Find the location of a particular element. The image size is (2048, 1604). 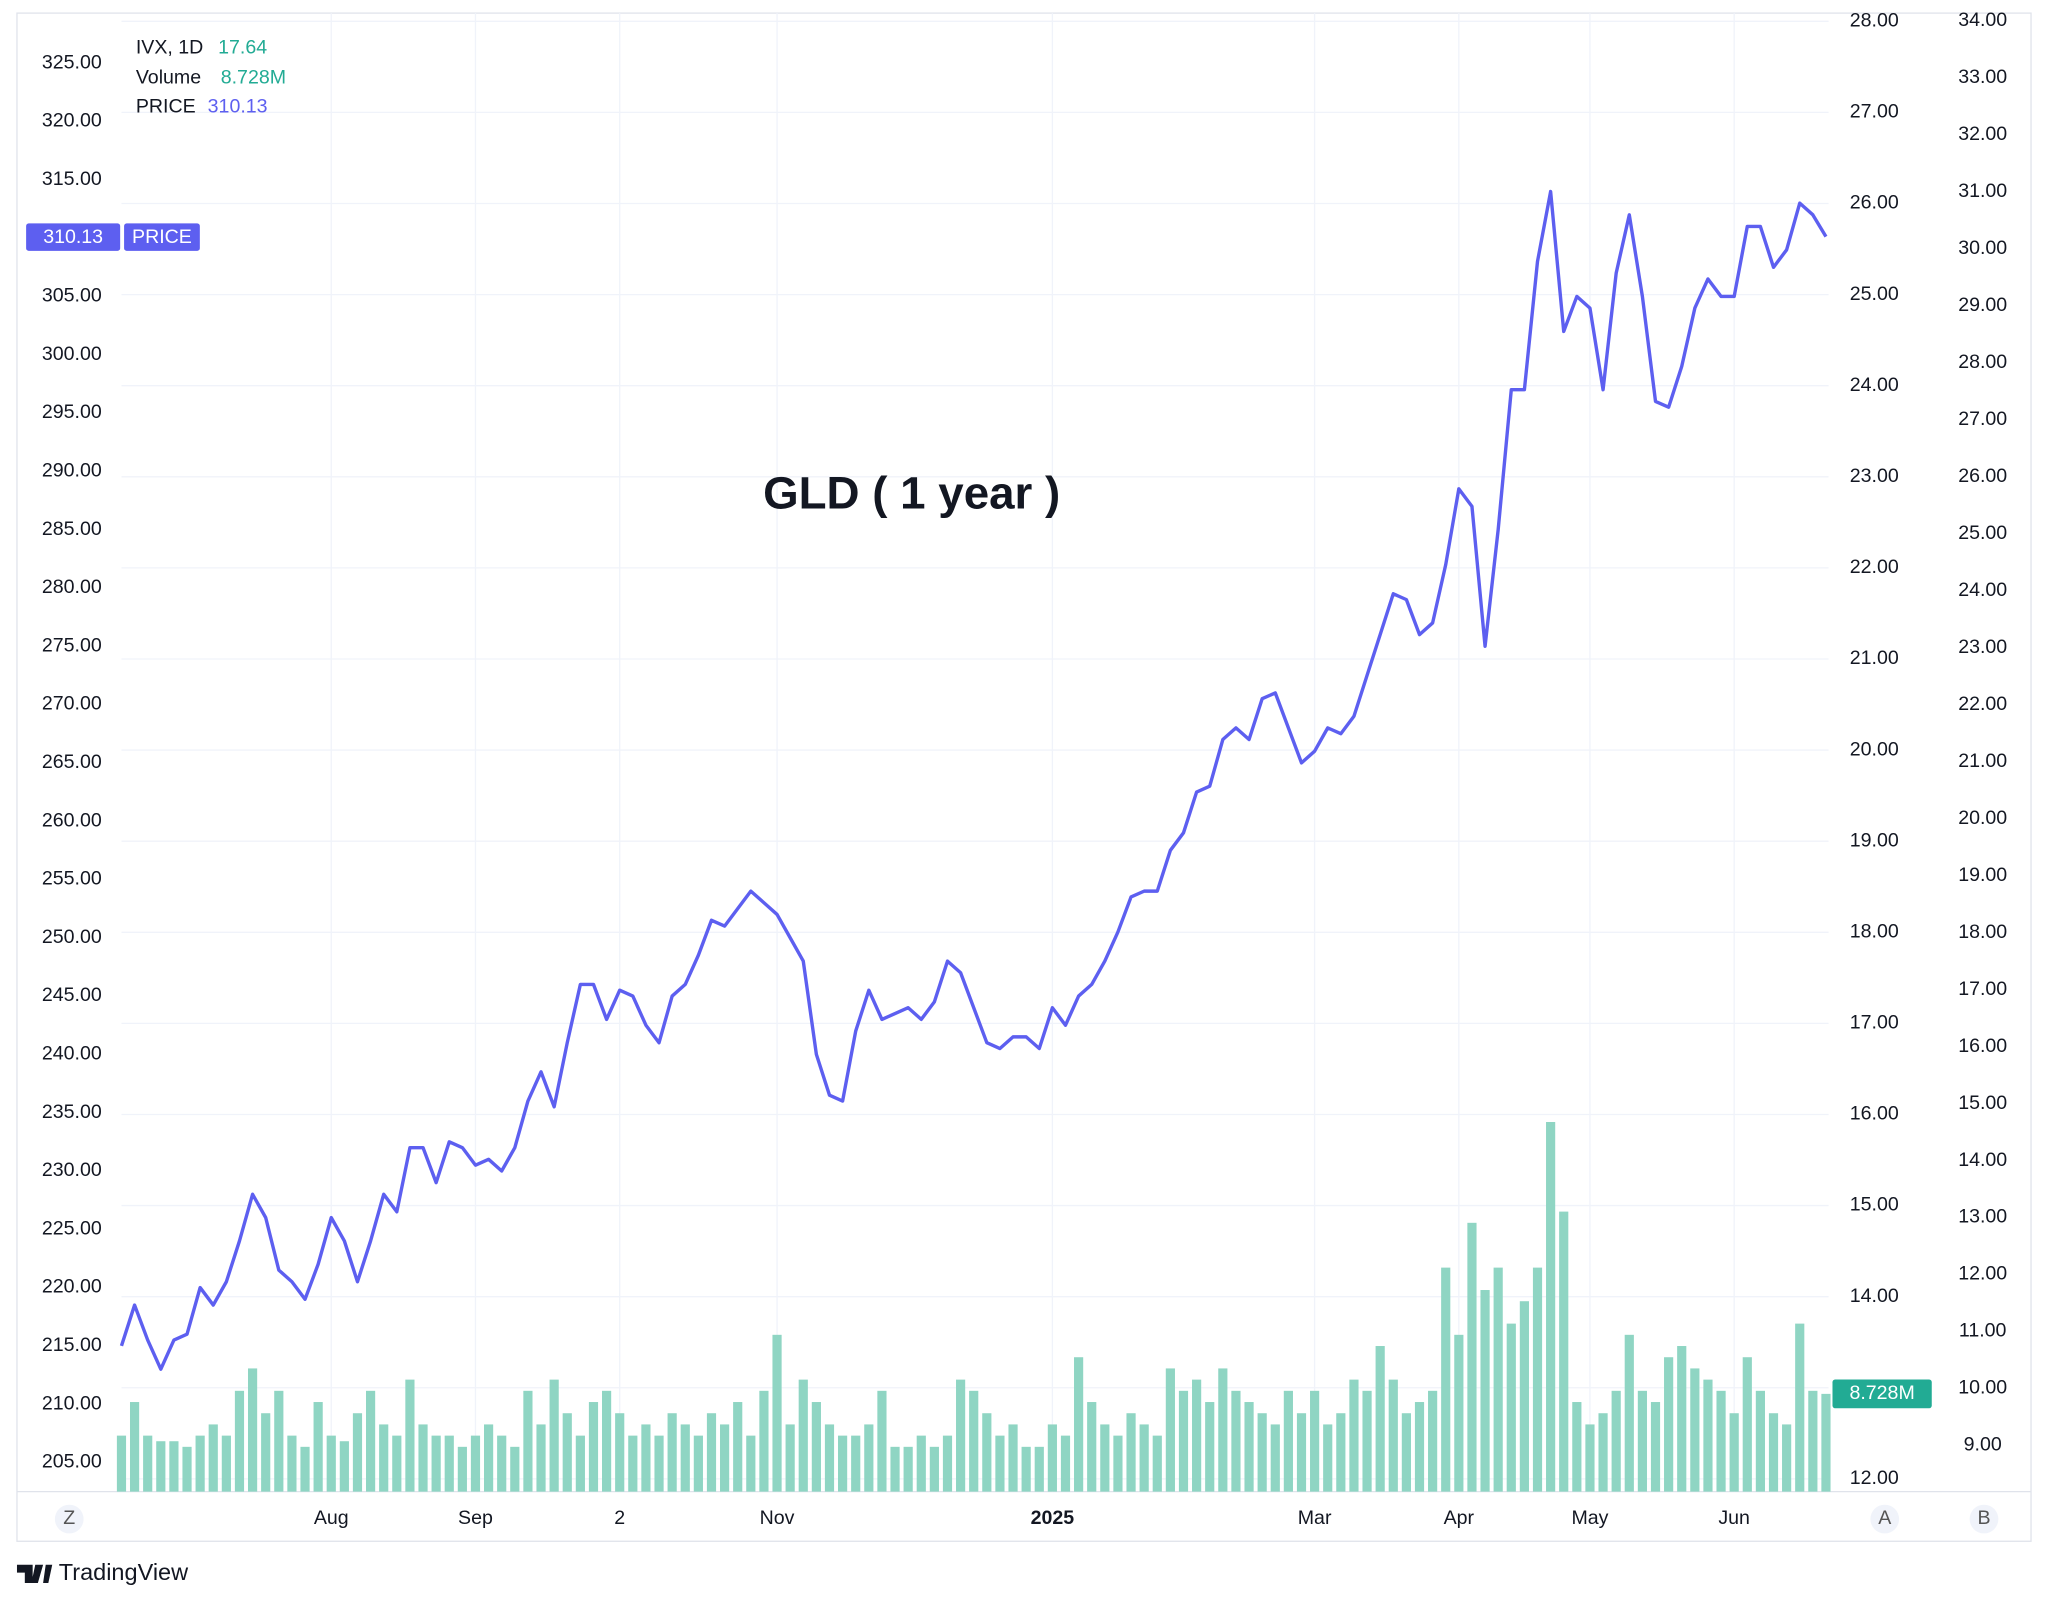

button-label: B is located at coordinates (1983, 1518).